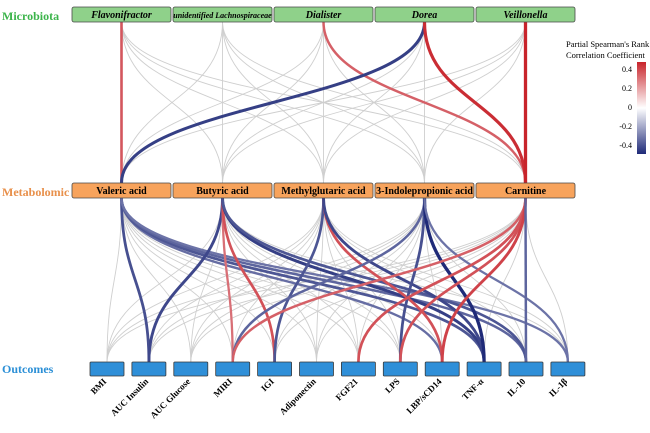 This screenshot has width=650, height=433. I want to click on sig-link-carnitine-fgf21, so click(442, 280).